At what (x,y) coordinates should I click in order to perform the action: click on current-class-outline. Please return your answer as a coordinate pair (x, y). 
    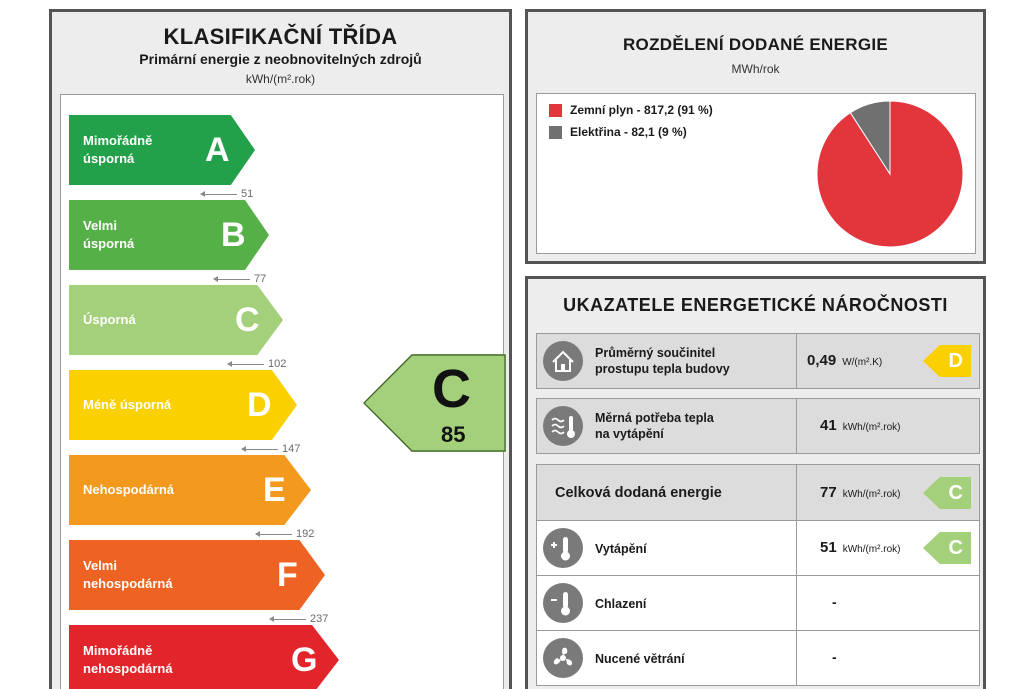
    Looking at the image, I should click on (434, 403).